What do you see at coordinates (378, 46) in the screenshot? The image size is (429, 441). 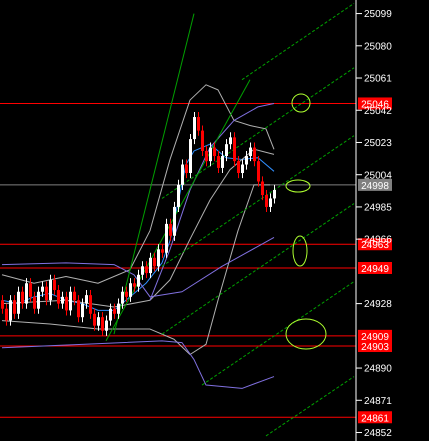 I see `y-tick-label: 25080` at bounding box center [378, 46].